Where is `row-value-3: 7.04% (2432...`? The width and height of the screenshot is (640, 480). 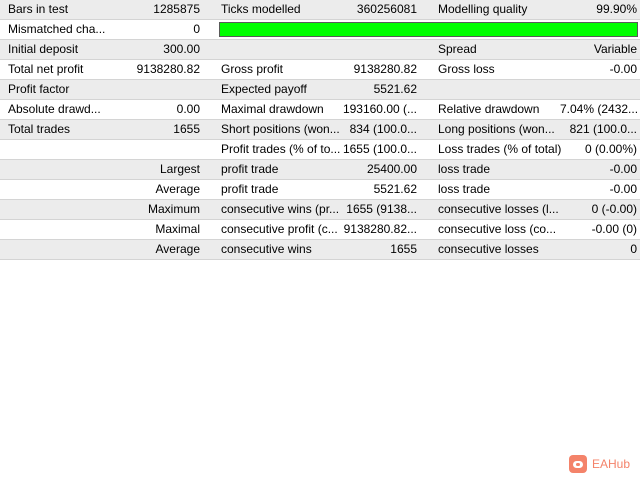
row-value-3: 7.04% (2432... is located at coordinates (598, 109).